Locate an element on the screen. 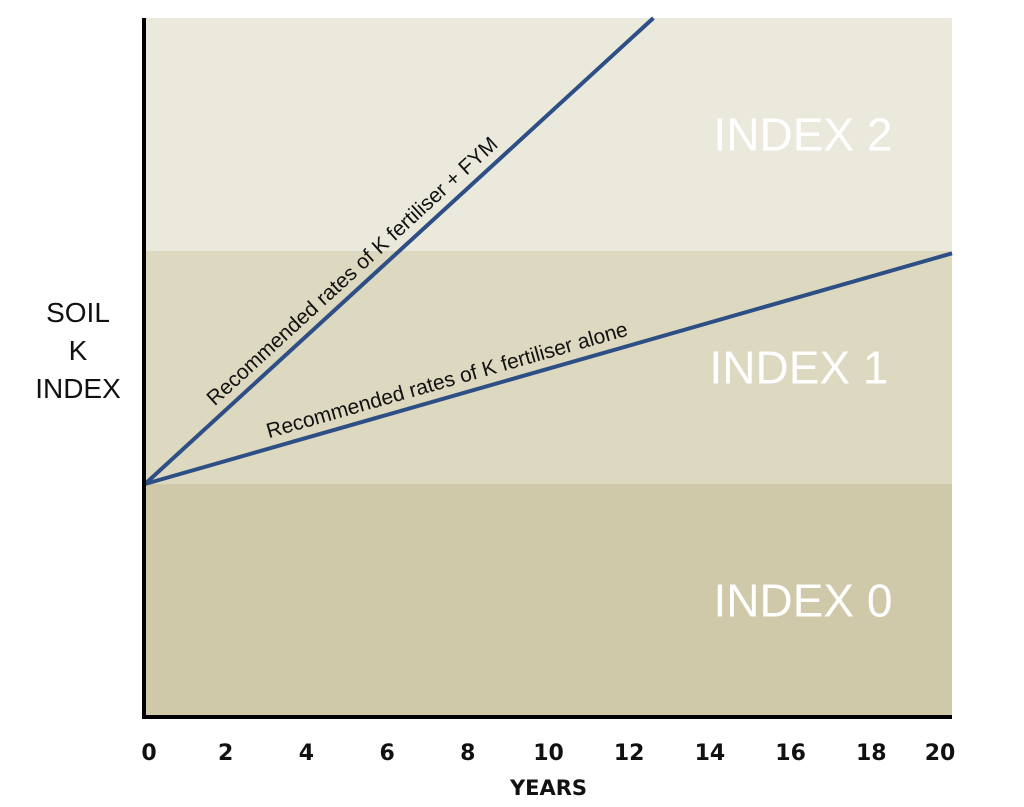 This screenshot has width=1024, height=807. x-tick-labels: 0 2 4 6 8 10 12 14 16 18 20 is located at coordinates (548, 753).